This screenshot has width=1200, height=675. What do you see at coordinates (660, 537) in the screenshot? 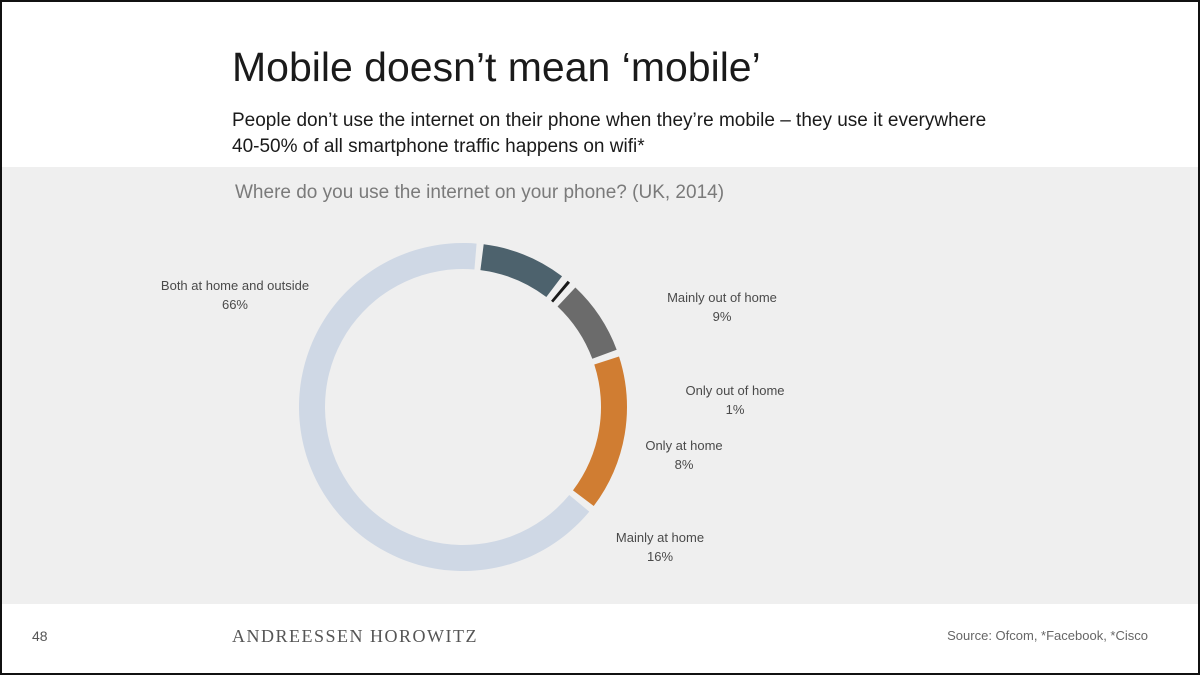
I see `slice-label-name: Mainly at home` at bounding box center [660, 537].